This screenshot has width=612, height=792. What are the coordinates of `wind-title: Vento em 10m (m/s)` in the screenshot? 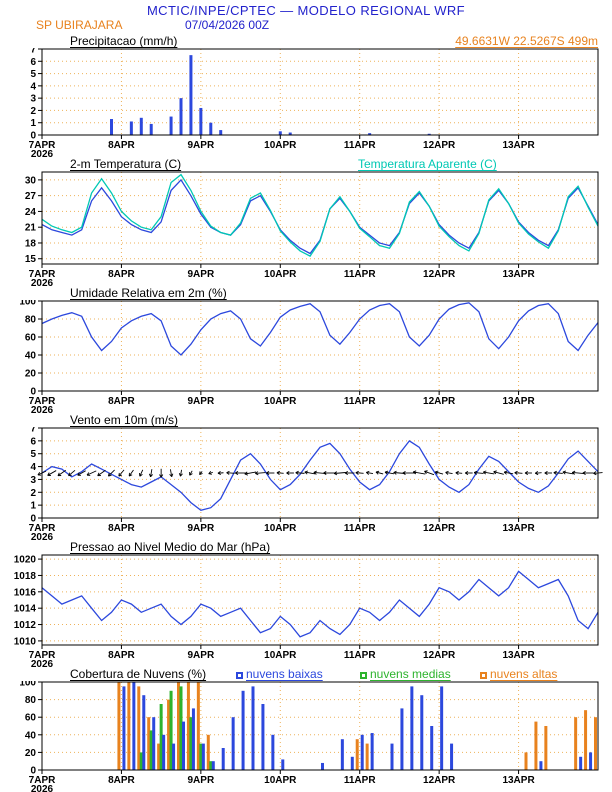 It's located at (124, 420).